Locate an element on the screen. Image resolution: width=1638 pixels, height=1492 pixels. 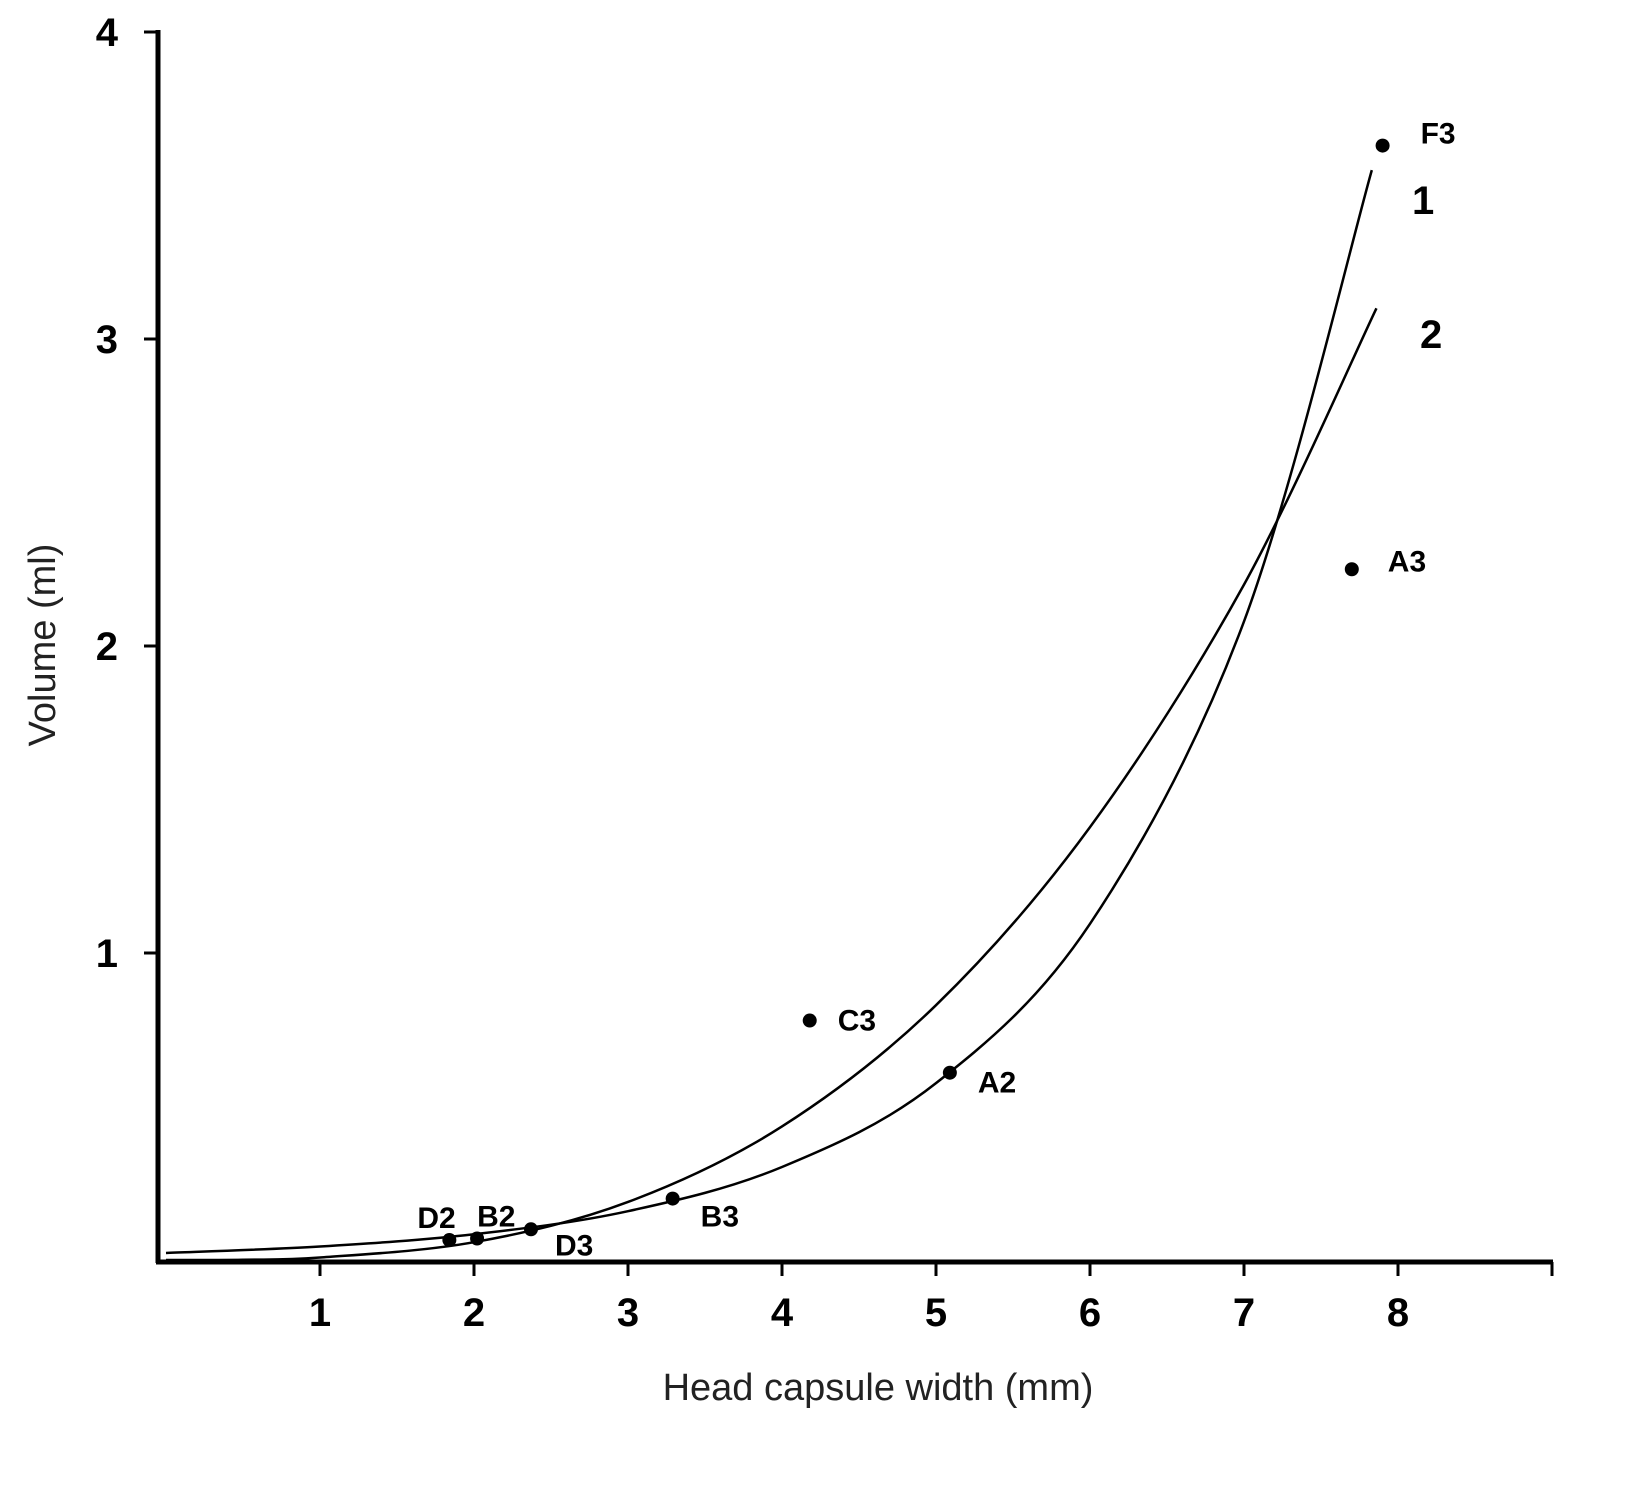
point-label-D3: D3 is located at coordinates (574, 1245).